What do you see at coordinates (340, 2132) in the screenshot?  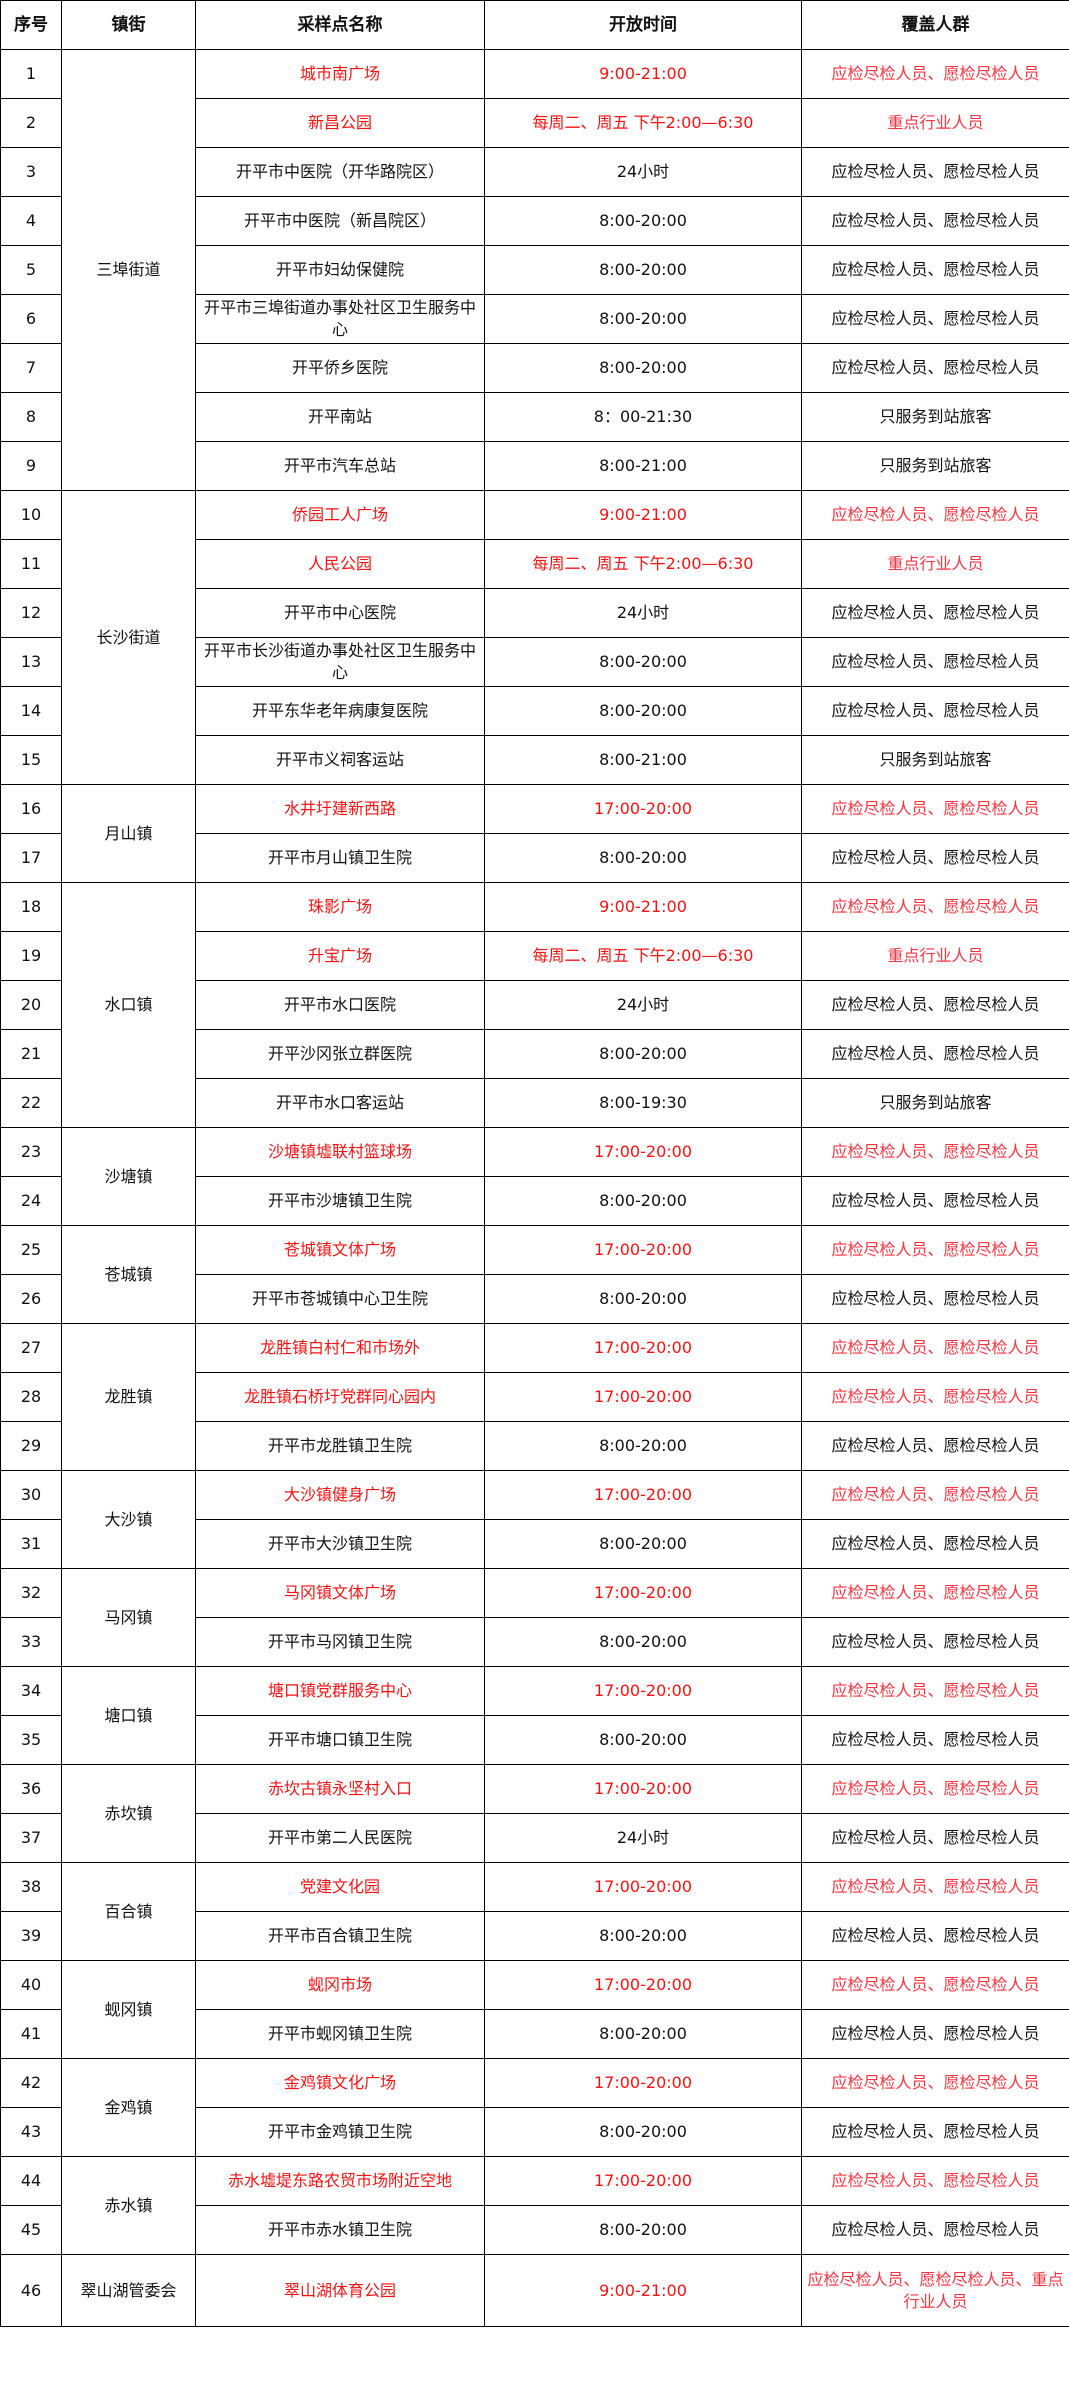 I see `site-name: 开平市金鸡镇卫生院` at bounding box center [340, 2132].